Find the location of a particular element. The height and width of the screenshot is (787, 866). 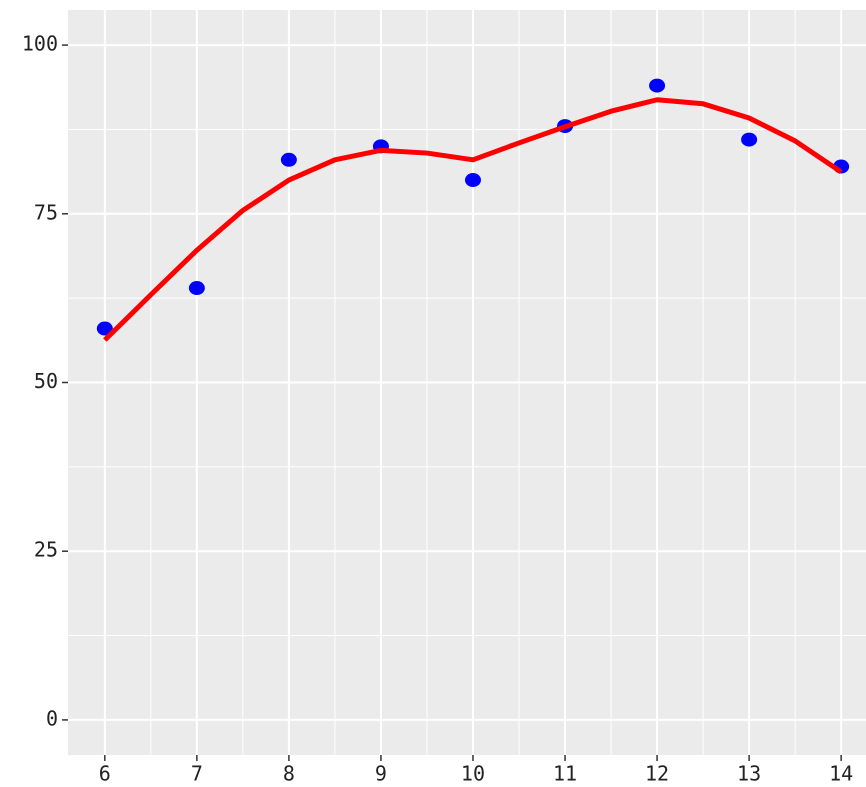

x-tick-label: 9 is located at coordinates (381, 774).